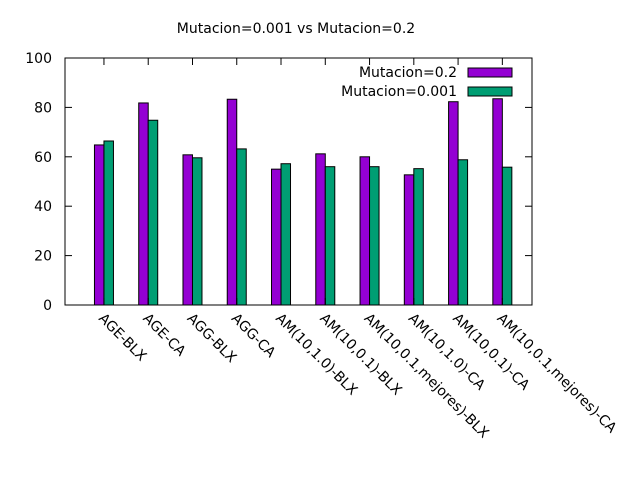 This screenshot has width=640, height=480. Describe the element at coordinates (446, 352) in the screenshot. I see `x-tick-label: AM(10,1.0)-CA` at that location.